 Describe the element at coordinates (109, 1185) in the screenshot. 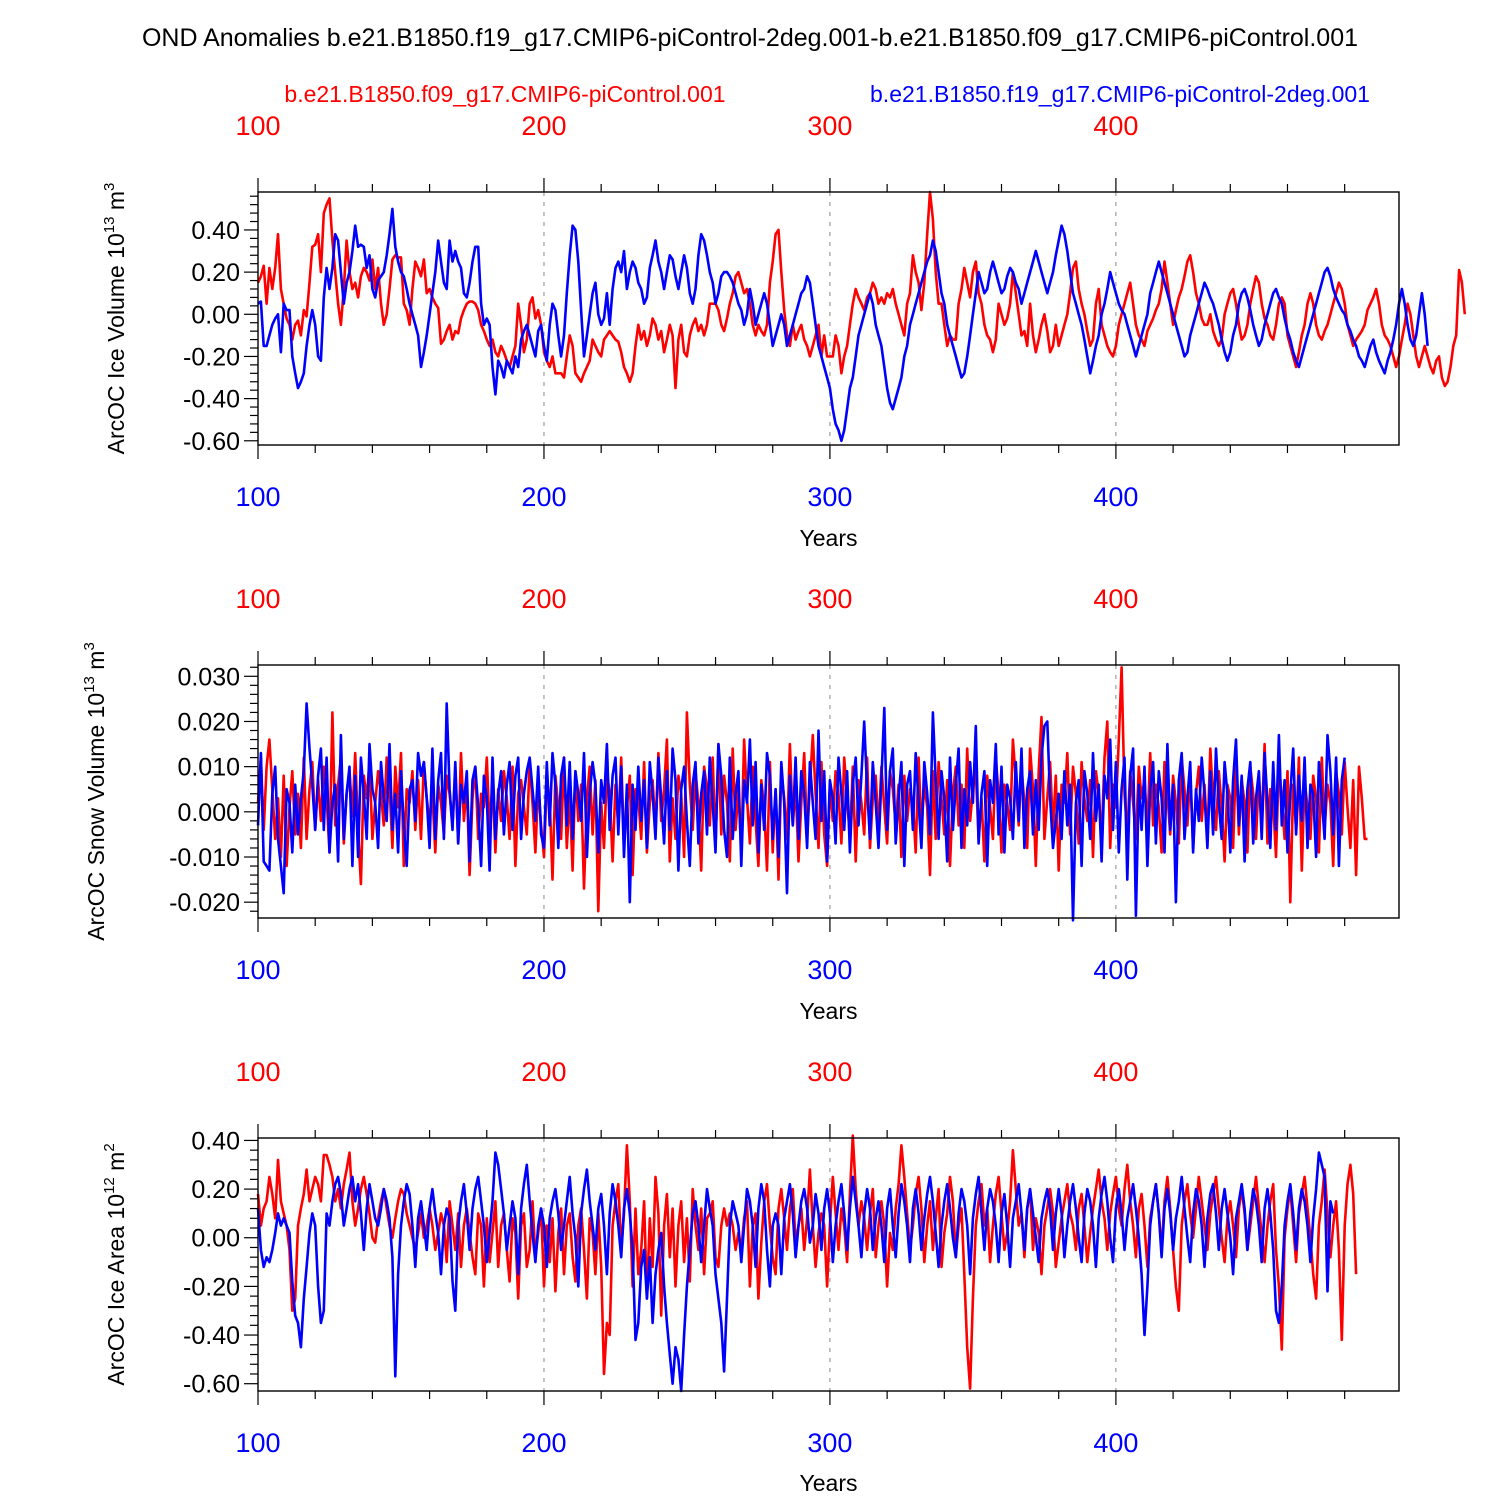

I see `y-axis-title-part: 12` at that location.